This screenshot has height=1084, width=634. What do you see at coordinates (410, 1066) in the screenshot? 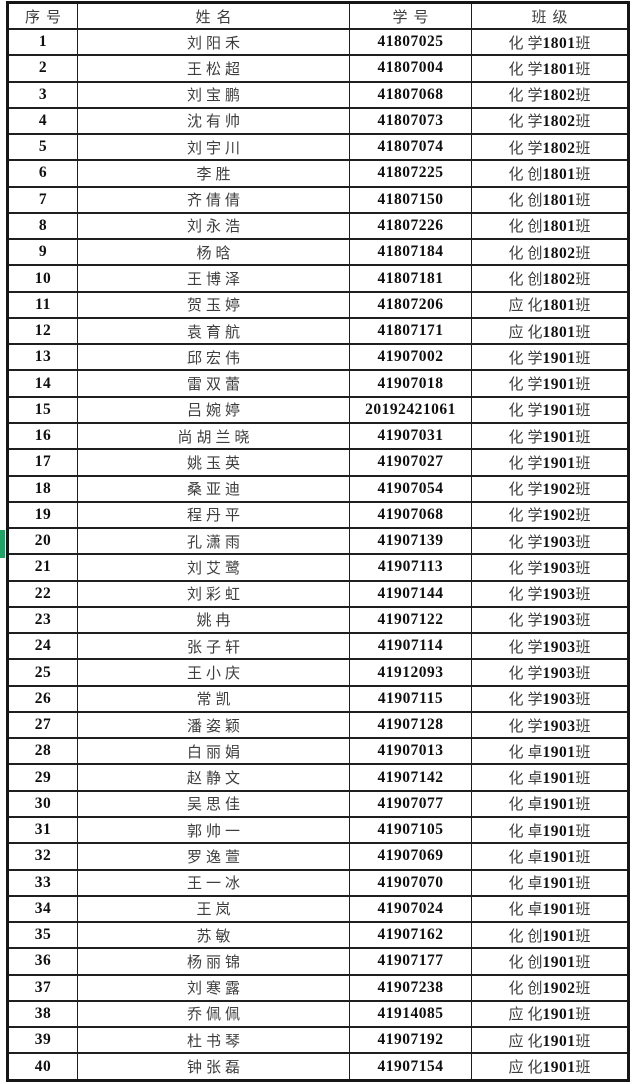
I see `cell-number-text: 41907154` at bounding box center [410, 1066].